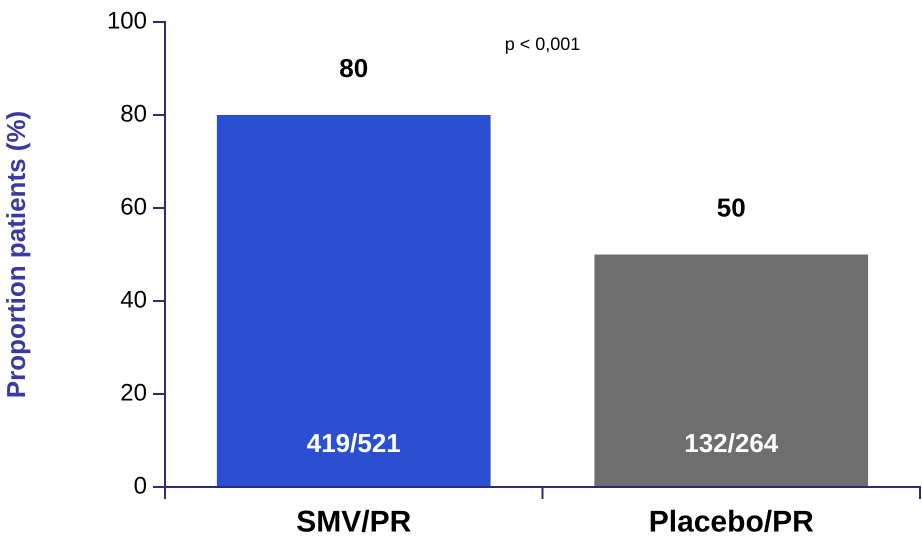  I want to click on y-tick-label: 0, so click(140, 486).